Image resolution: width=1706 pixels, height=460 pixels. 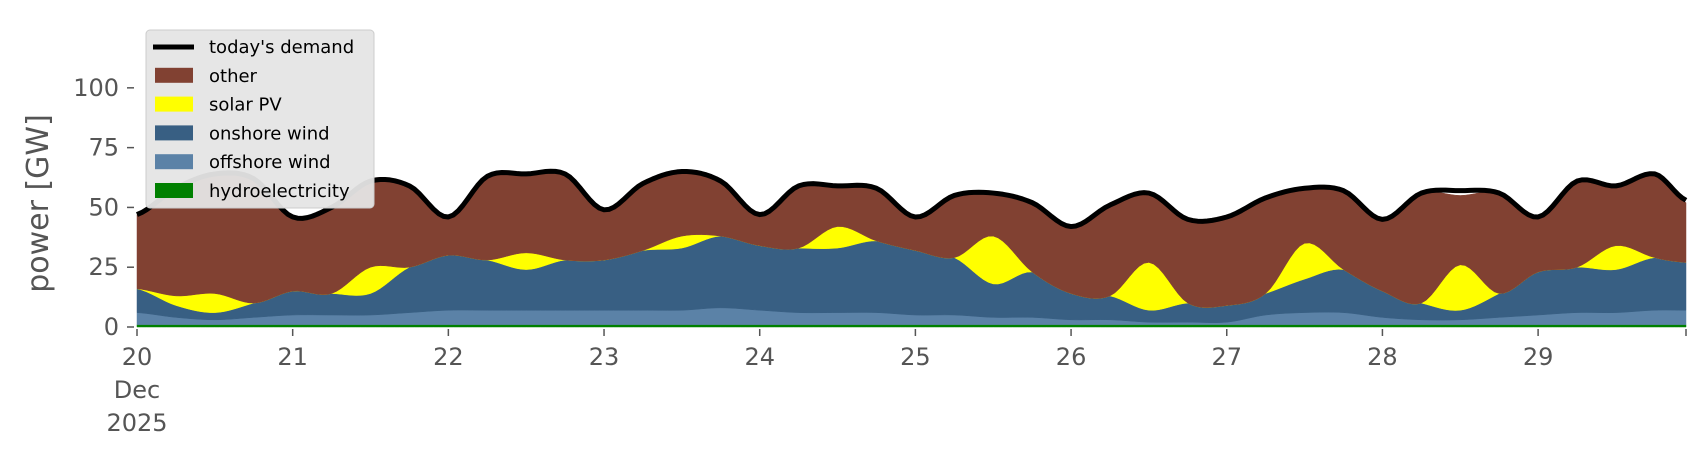 I want to click on y-tick-label: 100, so click(x=96, y=88).